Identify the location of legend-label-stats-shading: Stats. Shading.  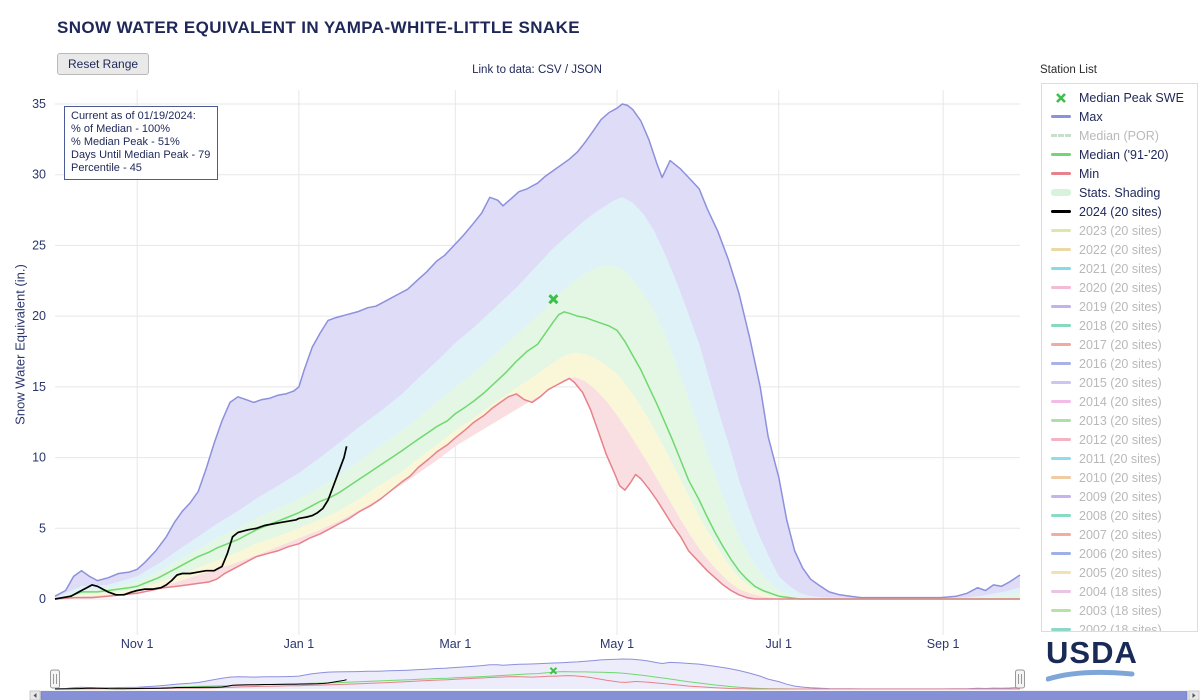
(1120, 192).